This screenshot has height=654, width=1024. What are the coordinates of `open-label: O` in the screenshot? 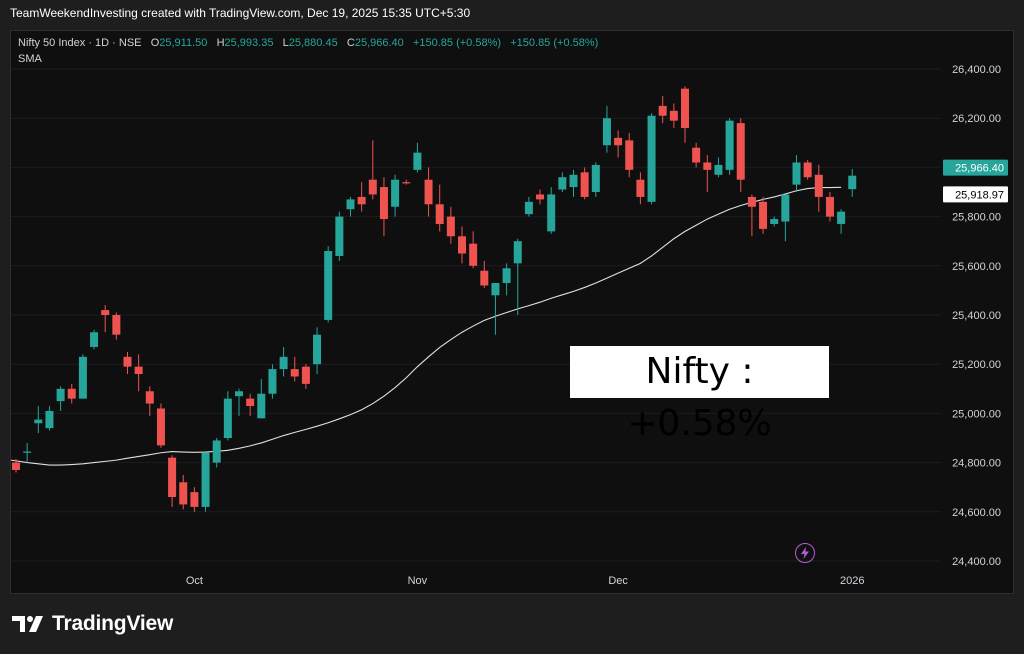 It's located at (155, 43).